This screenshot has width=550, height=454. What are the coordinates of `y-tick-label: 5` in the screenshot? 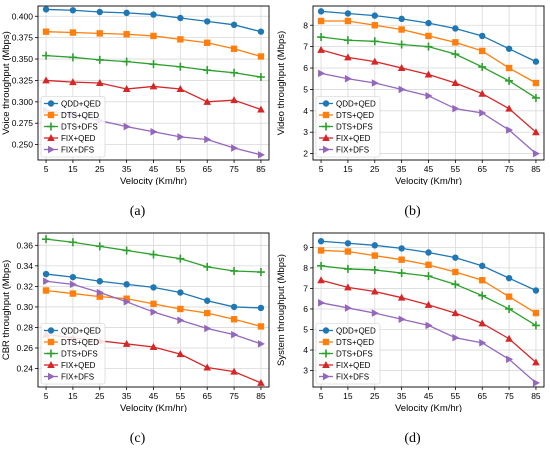 It's located at (305, 330).